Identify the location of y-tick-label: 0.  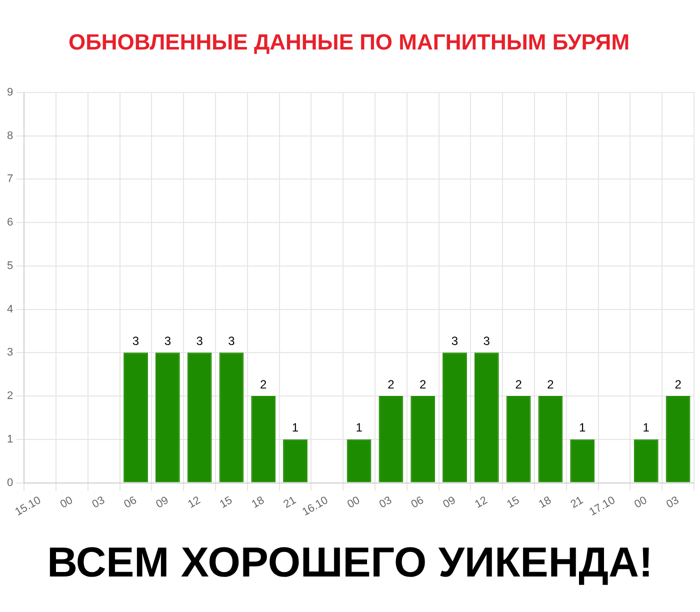
(10, 482).